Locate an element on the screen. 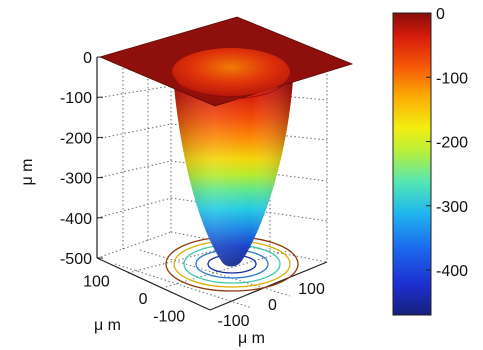 The width and height of the screenshot is (483, 350). x-tick-label: 0 is located at coordinates (272, 305).